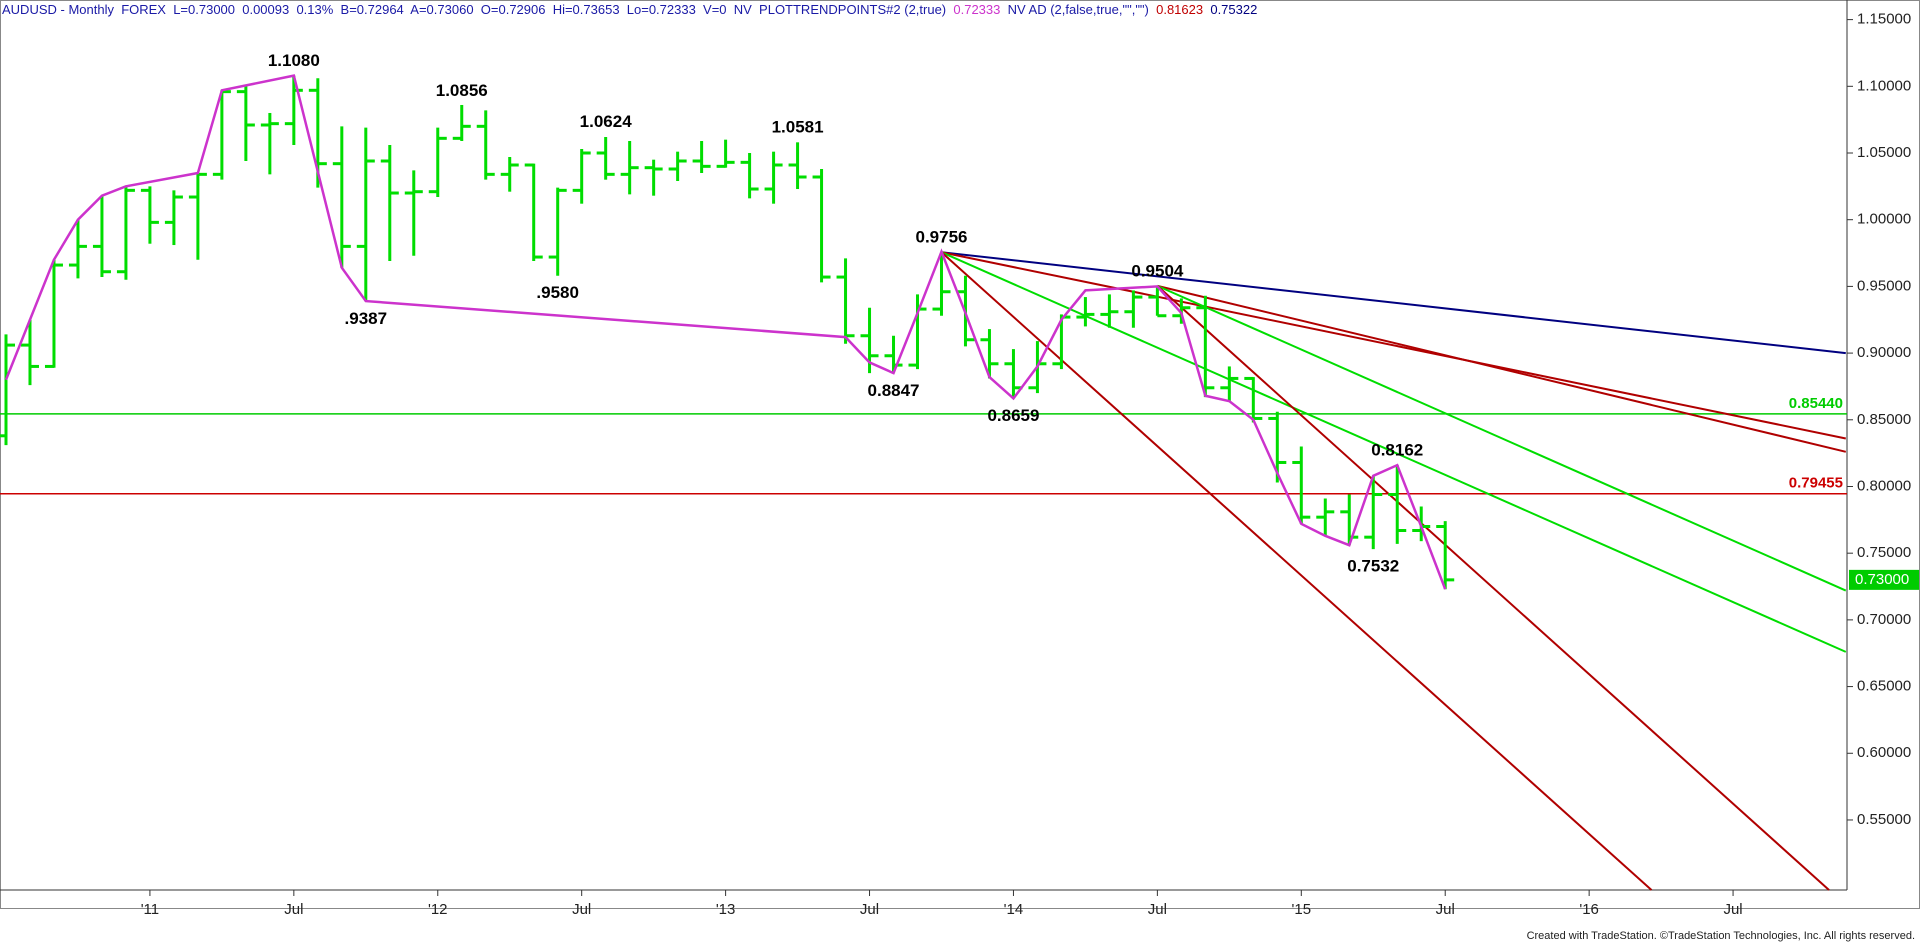  Describe the element at coordinates (1816, 403) in the screenshot. I see `level-label: 0.85440` at that location.